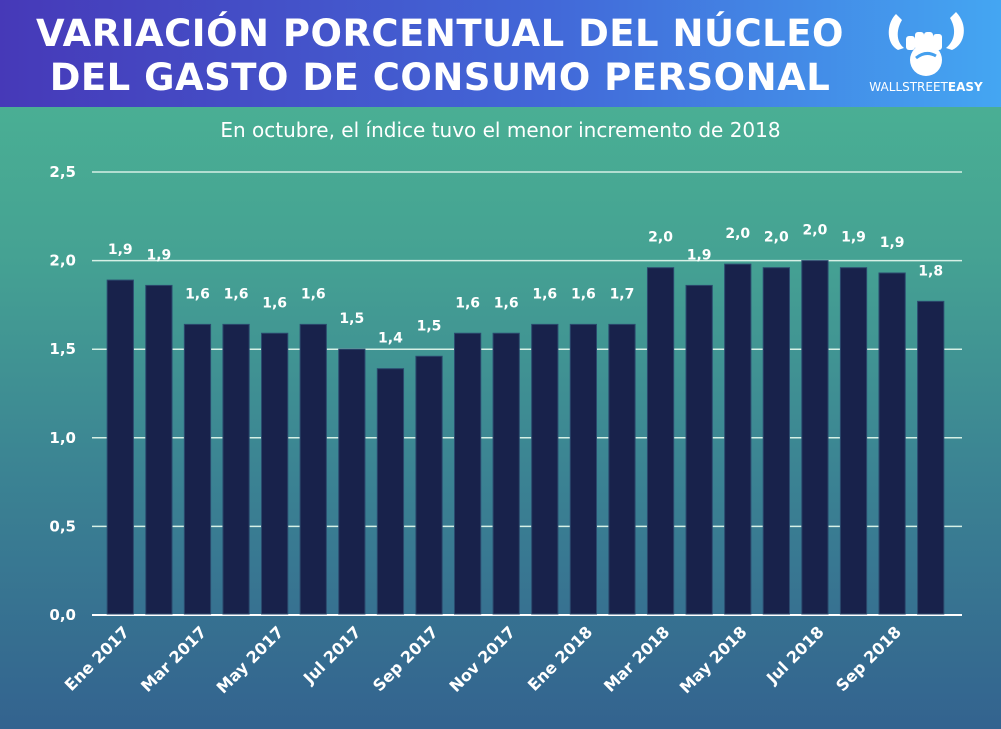  I want to click on wallstreeteasy-logo: WALLSTREETEASY, so click(926, 55).